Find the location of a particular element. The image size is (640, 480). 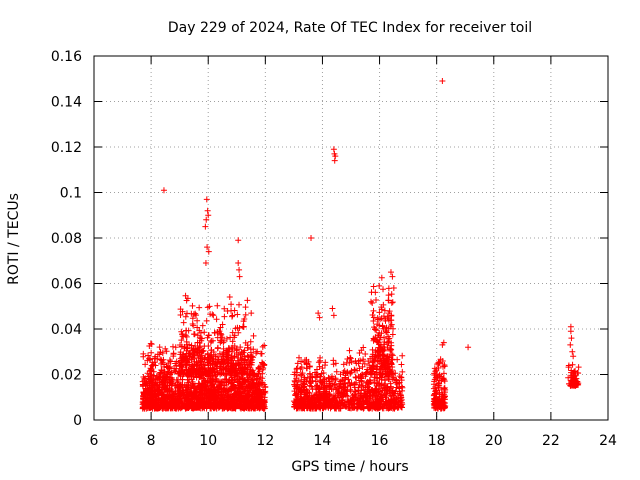

y-tick-label: 0.06 is located at coordinates (66, 285).